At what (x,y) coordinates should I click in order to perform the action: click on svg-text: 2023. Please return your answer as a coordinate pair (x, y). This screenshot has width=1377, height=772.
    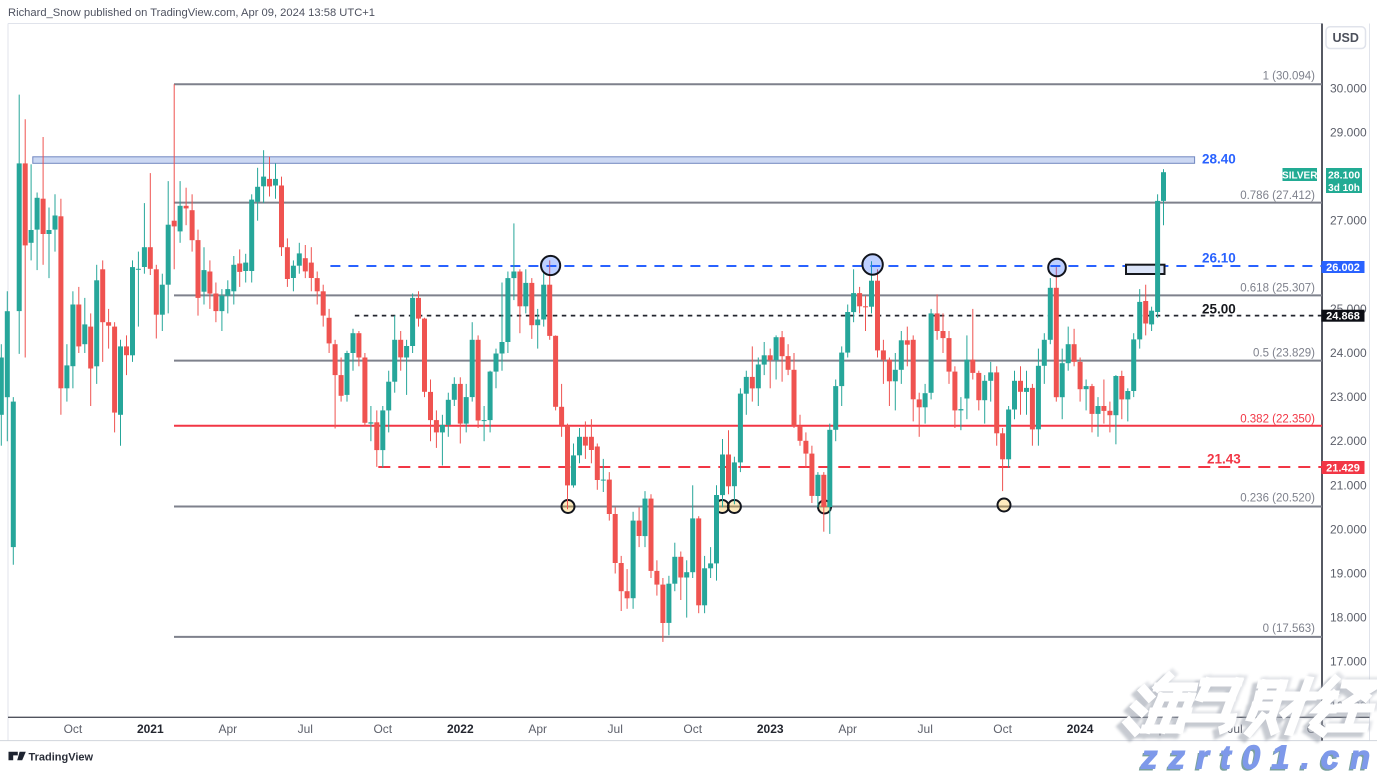
    Looking at the image, I should click on (770, 729).